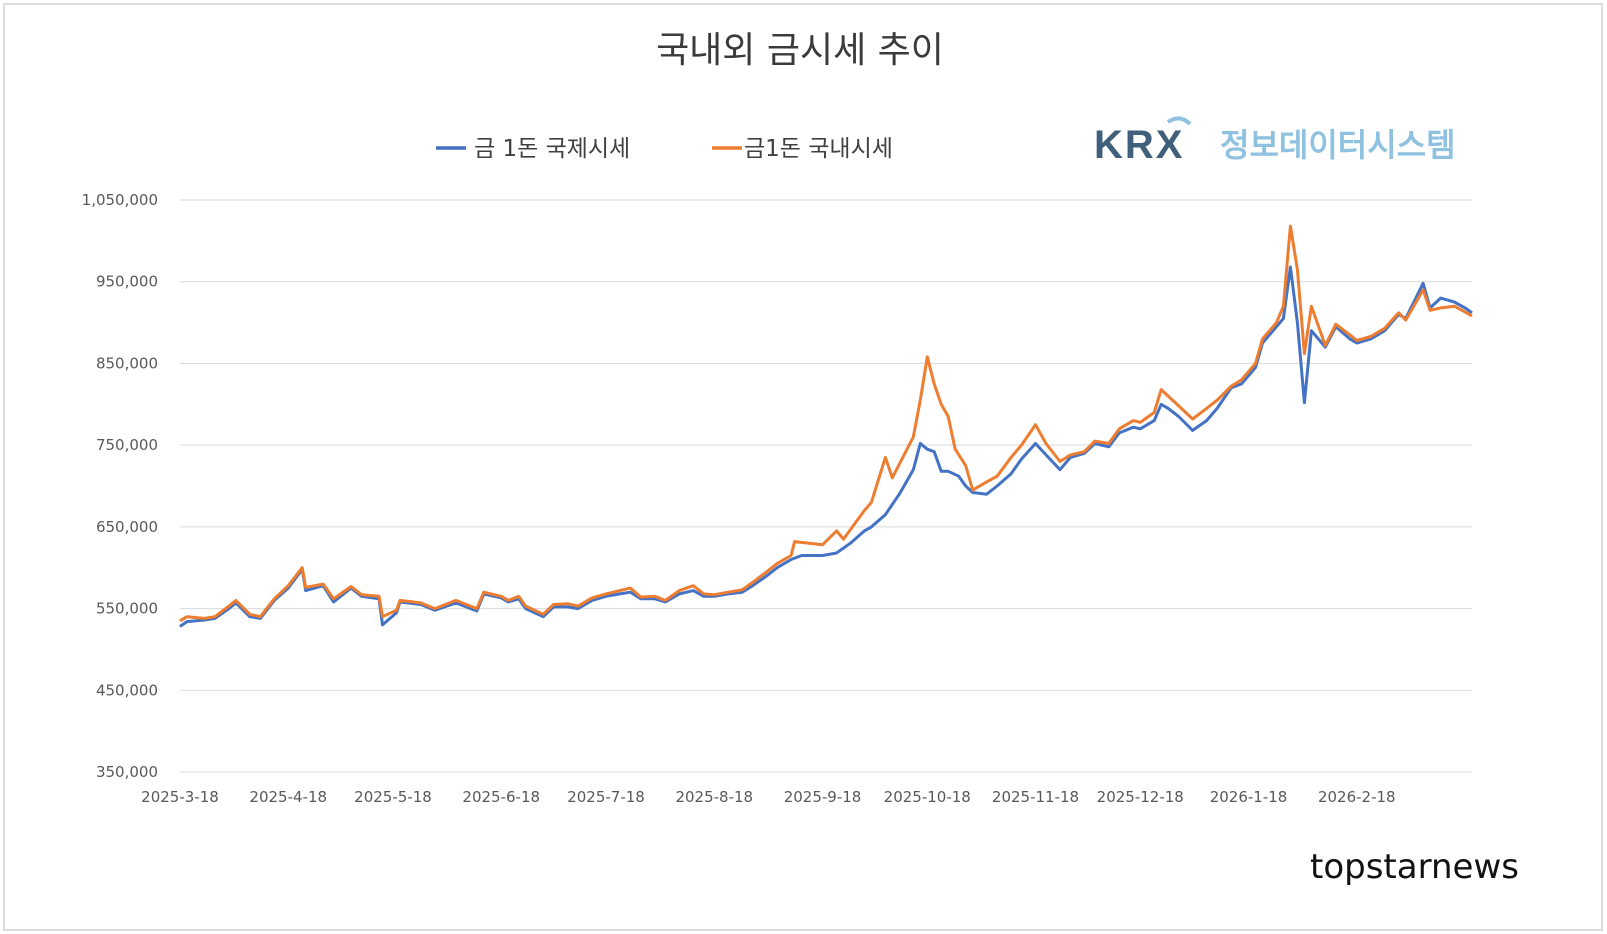  I want to click on legend-label-domestic: 금1돈 국내시세, so click(818, 149).